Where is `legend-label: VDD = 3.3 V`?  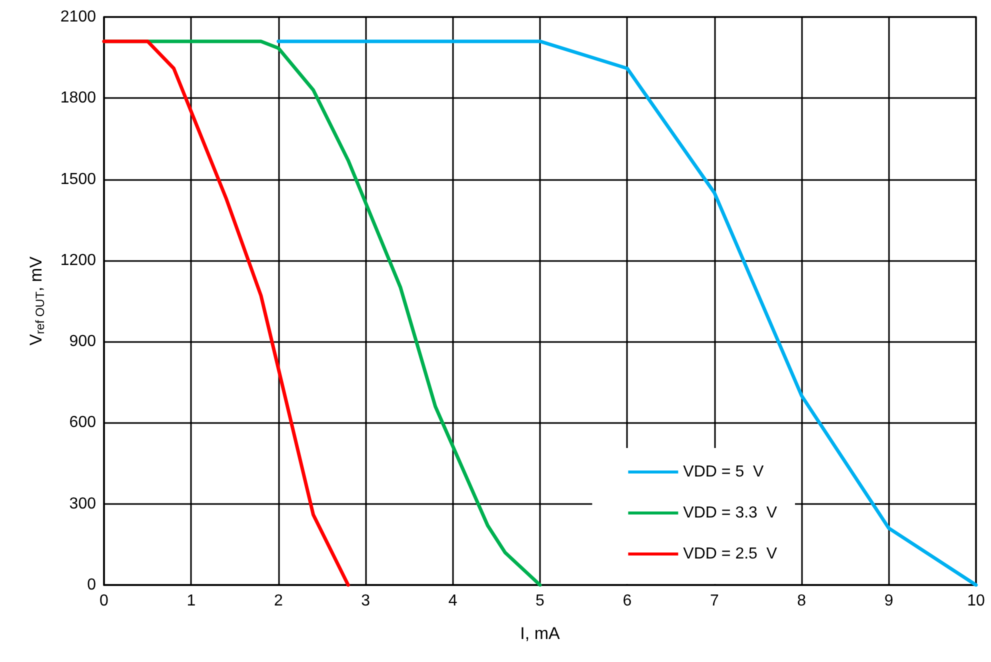
legend-label: VDD = 3.3 V is located at coordinates (730, 513).